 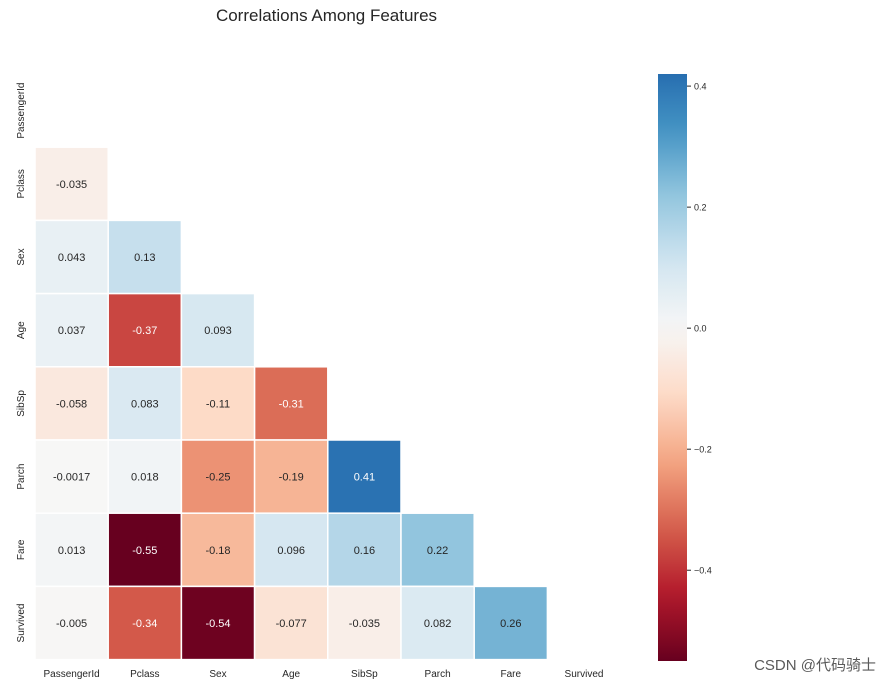 I want to click on y-tick-label-survived: Survived, so click(x=21, y=623).